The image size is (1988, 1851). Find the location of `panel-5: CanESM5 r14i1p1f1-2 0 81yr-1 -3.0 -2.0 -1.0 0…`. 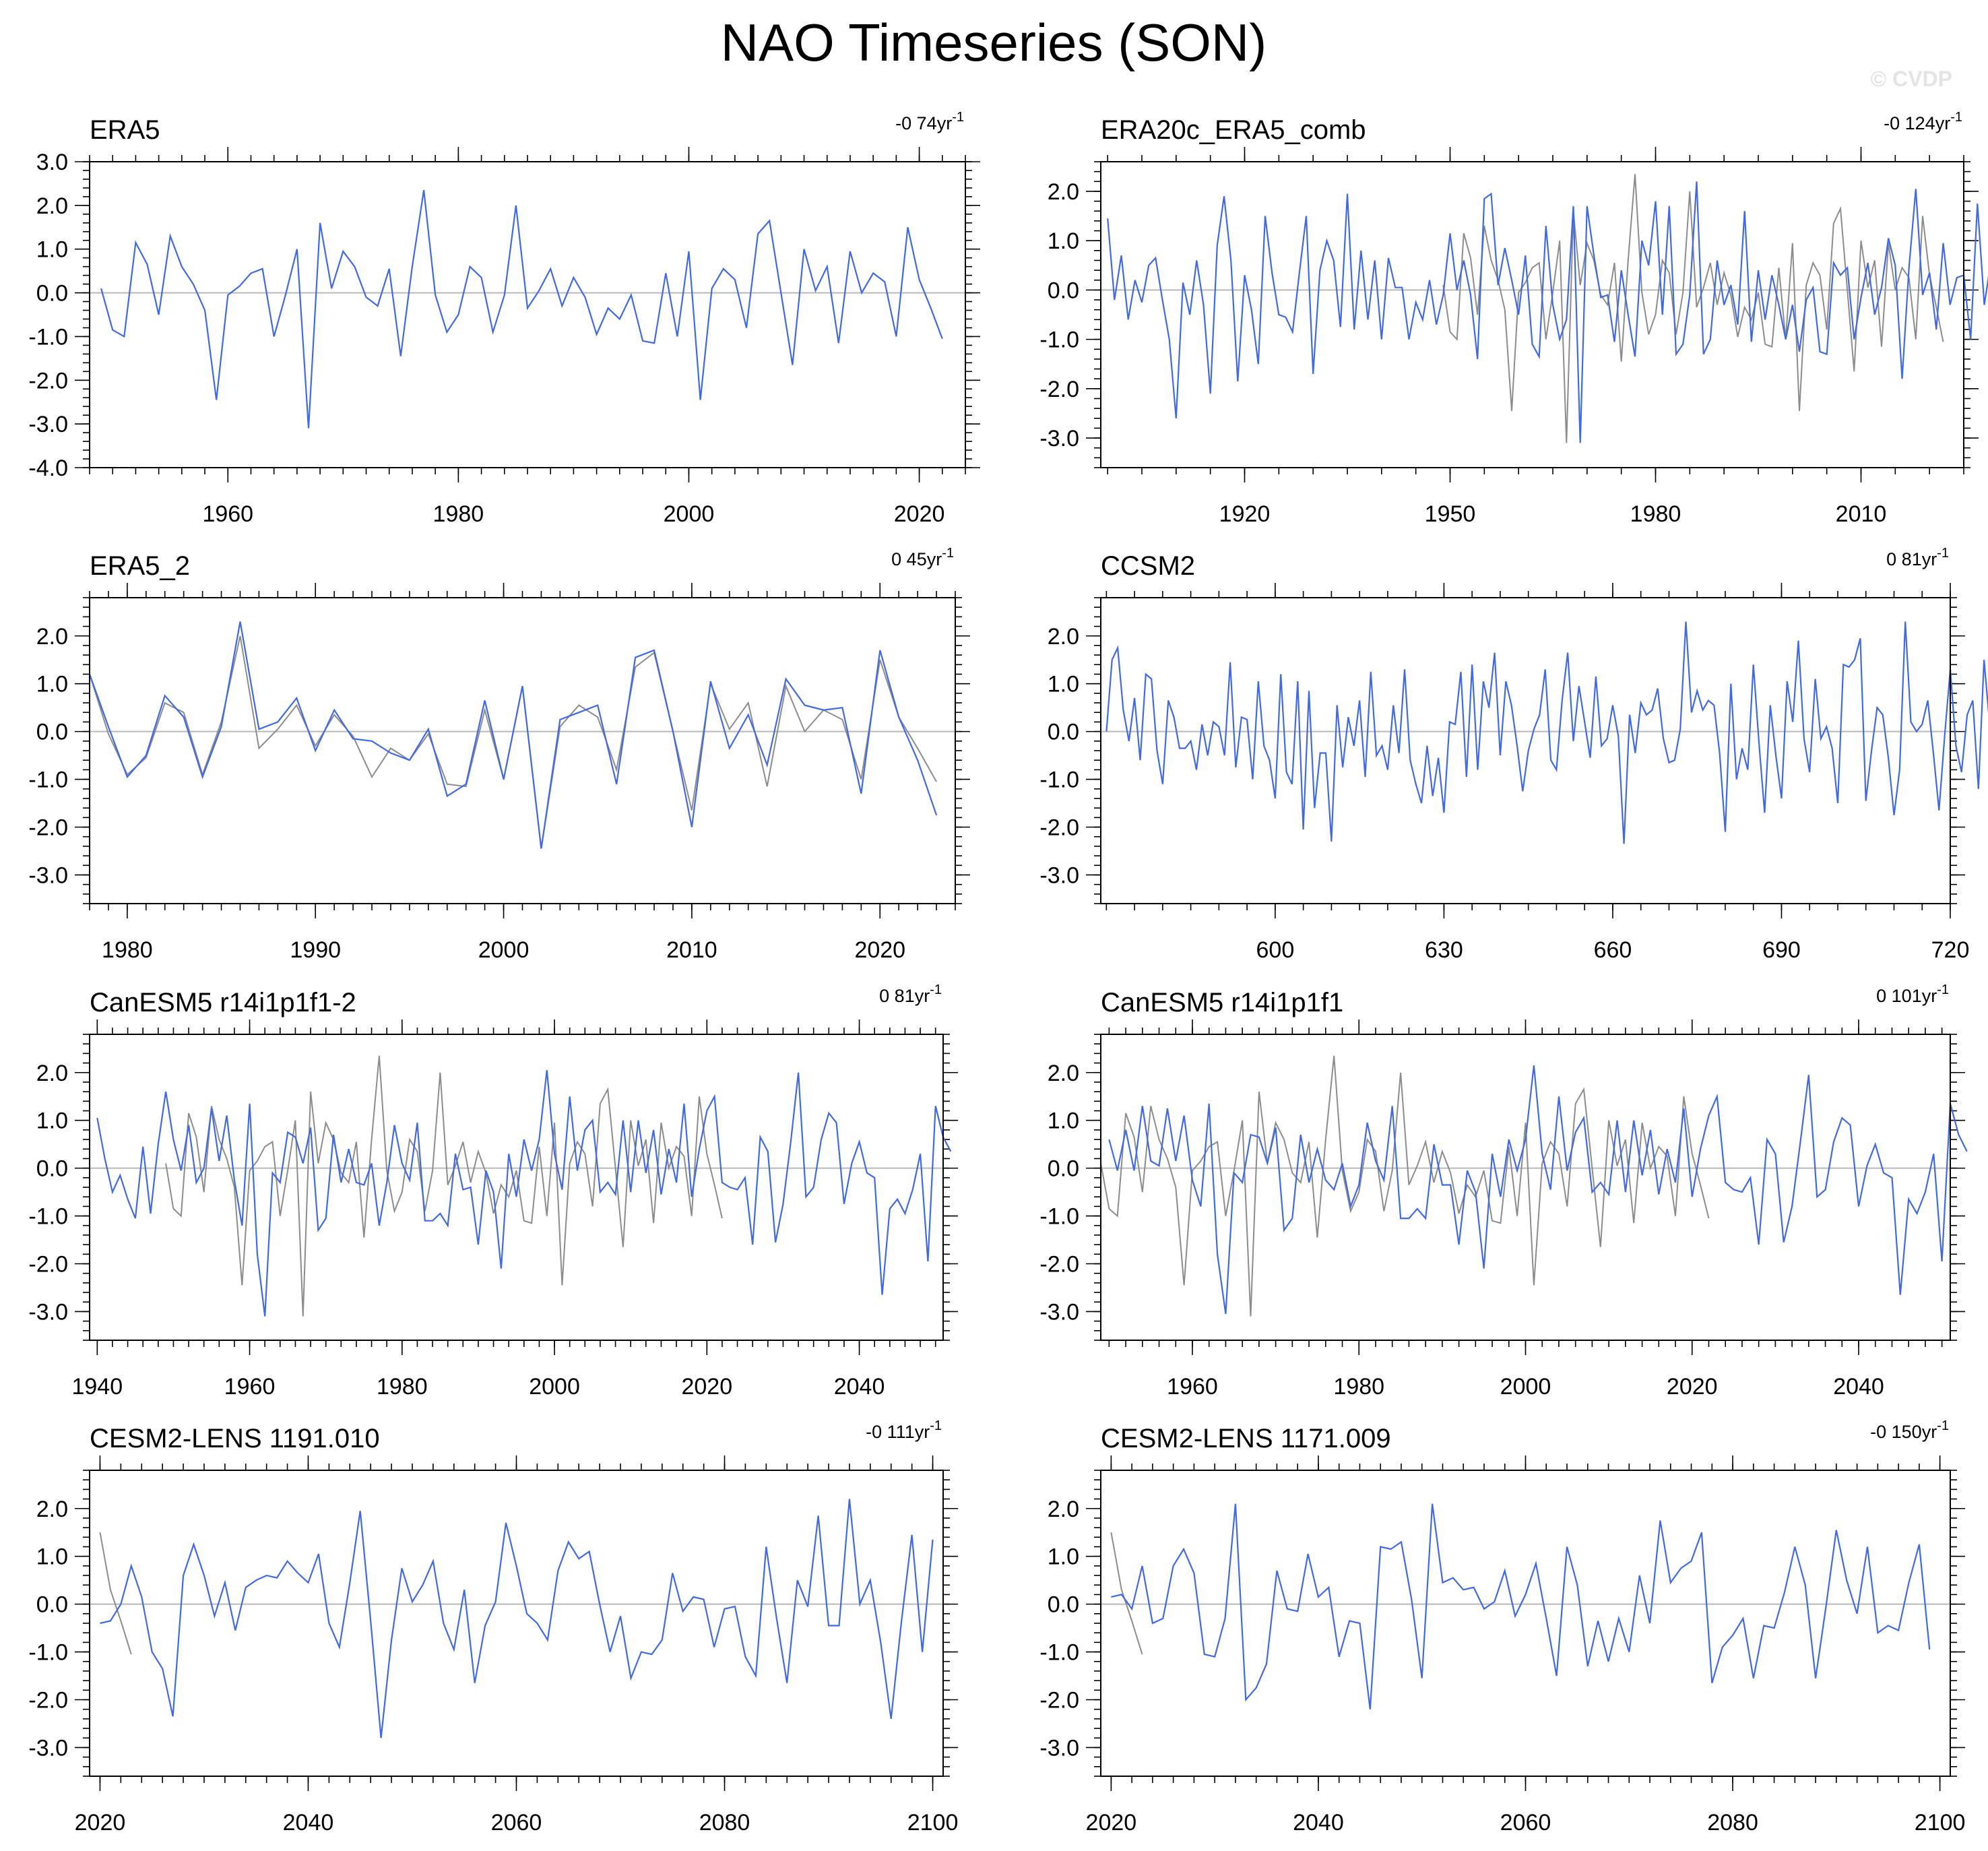

panel-5: CanESM5 r14i1p1f1-2 0 81yr-1 -3.0 -2.0 -1.0 0… is located at coordinates (493, 1191).